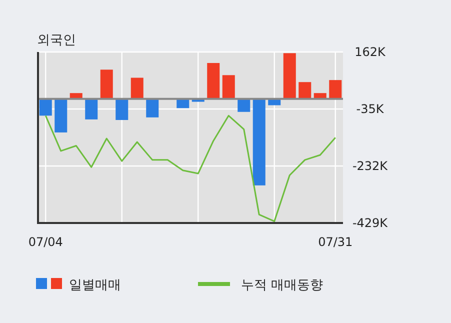  Describe the element at coordinates (335, 242) in the screenshot. I see `x-tick-label: 07/31` at that location.